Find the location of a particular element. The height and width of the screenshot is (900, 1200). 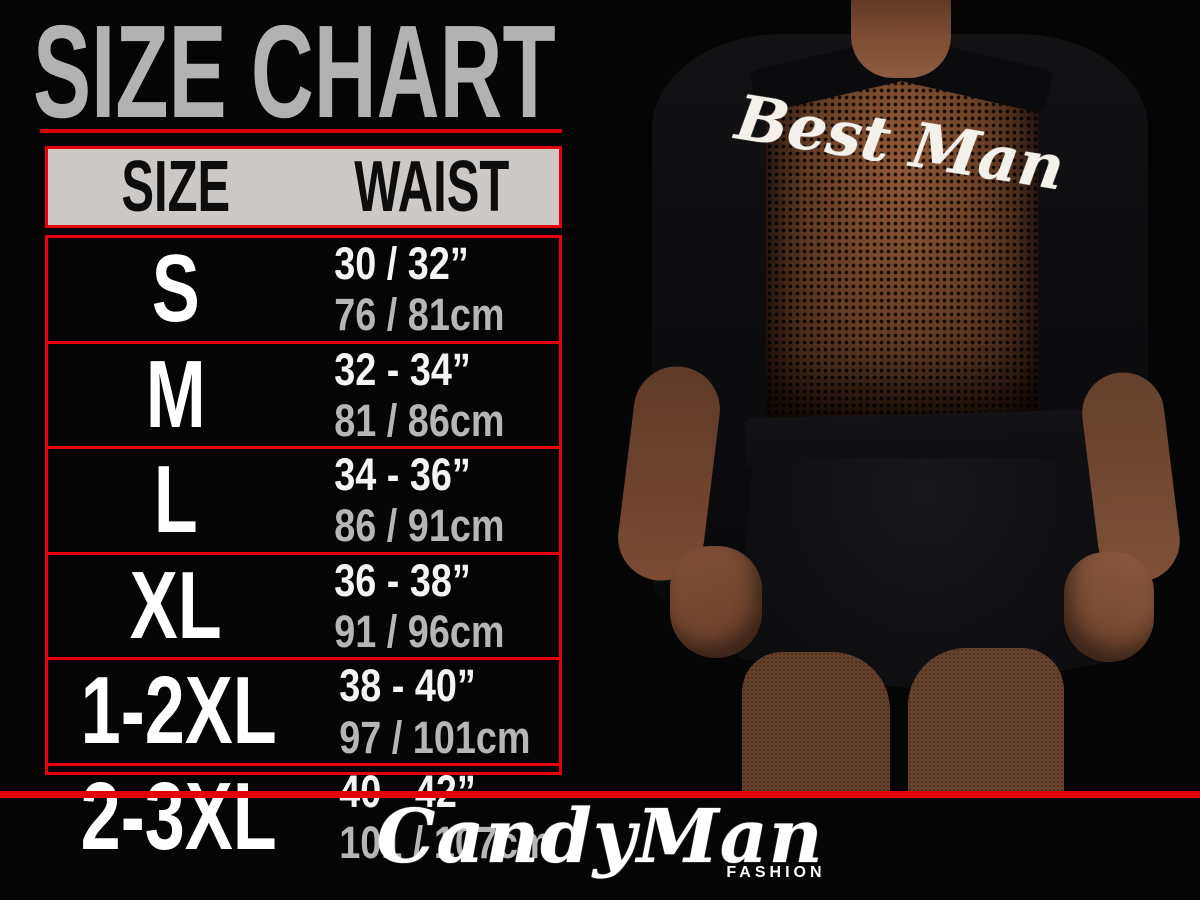

table-row: 2-3XL 40 - 42” 101 / 107cm is located at coordinates (303, 816).